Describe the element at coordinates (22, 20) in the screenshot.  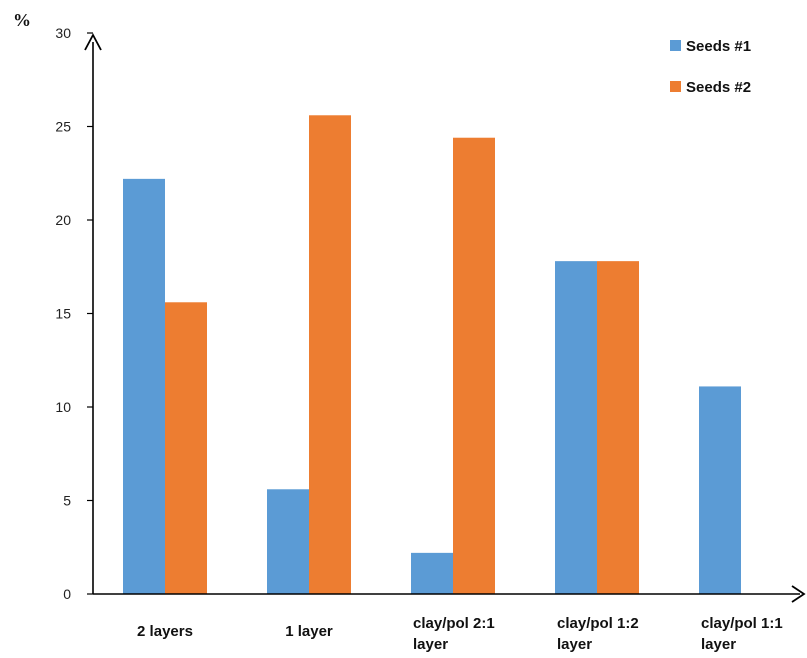
I see `y-axis-unit-label: %` at that location.